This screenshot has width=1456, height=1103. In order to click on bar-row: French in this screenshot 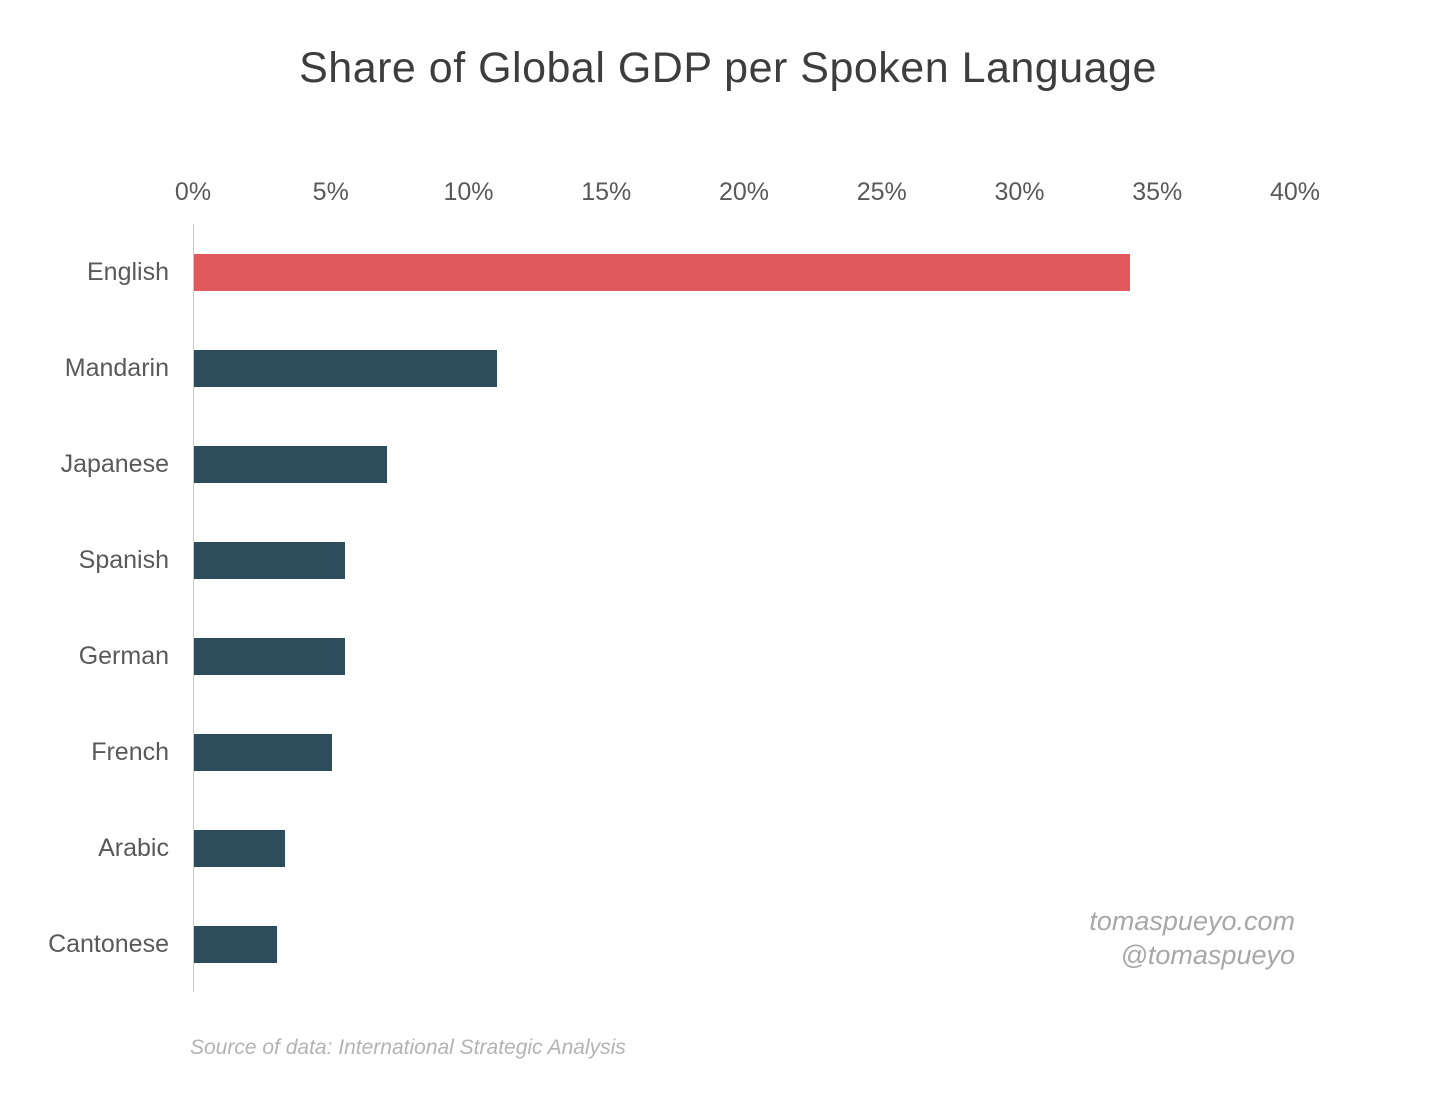, I will do `click(728, 752)`.